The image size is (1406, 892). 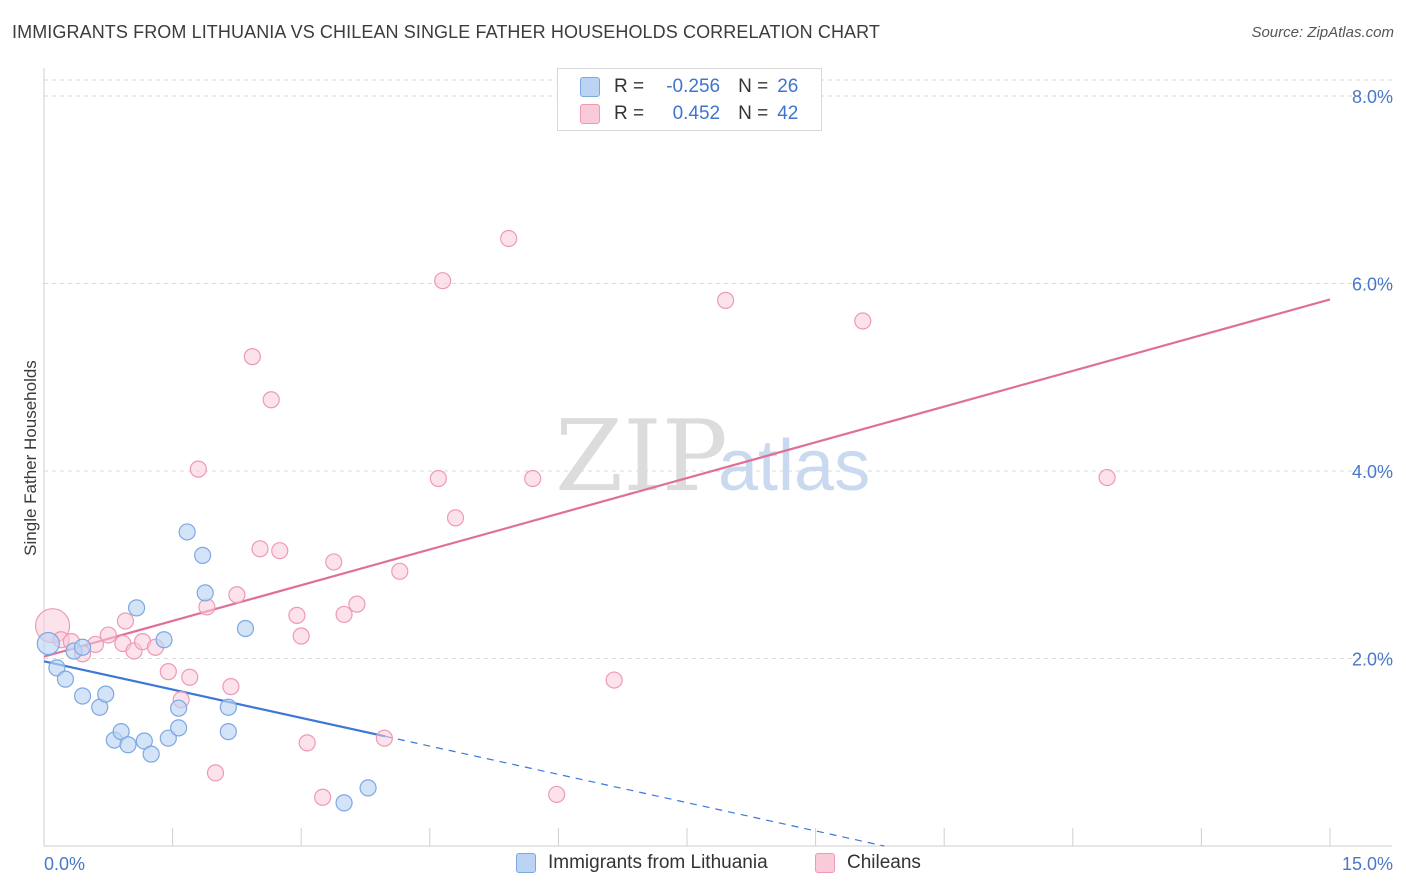 What do you see at coordinates (1372, 660) in the screenshot?
I see `y-tick-label: 2.0%` at bounding box center [1372, 660].